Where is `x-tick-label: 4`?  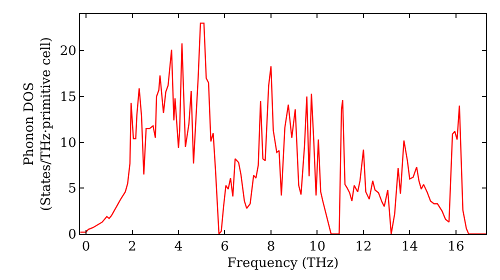 x-tick-label: 4 is located at coordinates (178, 247).